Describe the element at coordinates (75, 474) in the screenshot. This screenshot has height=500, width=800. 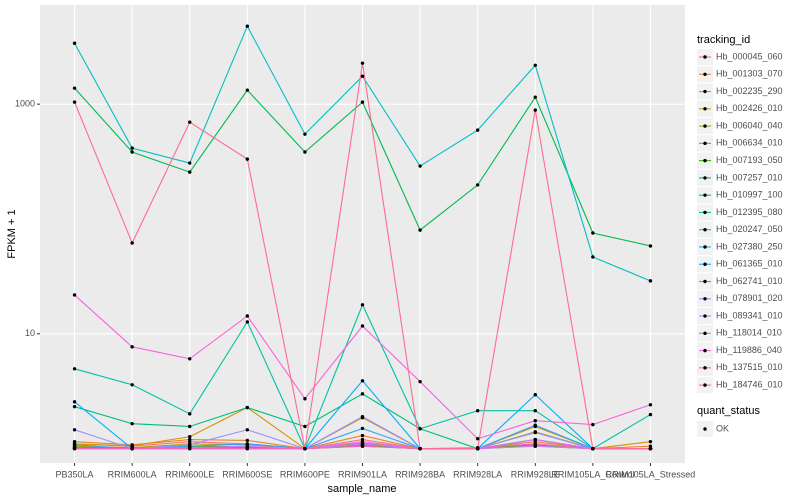
I see `x-tick-label: PB350LA` at that location.